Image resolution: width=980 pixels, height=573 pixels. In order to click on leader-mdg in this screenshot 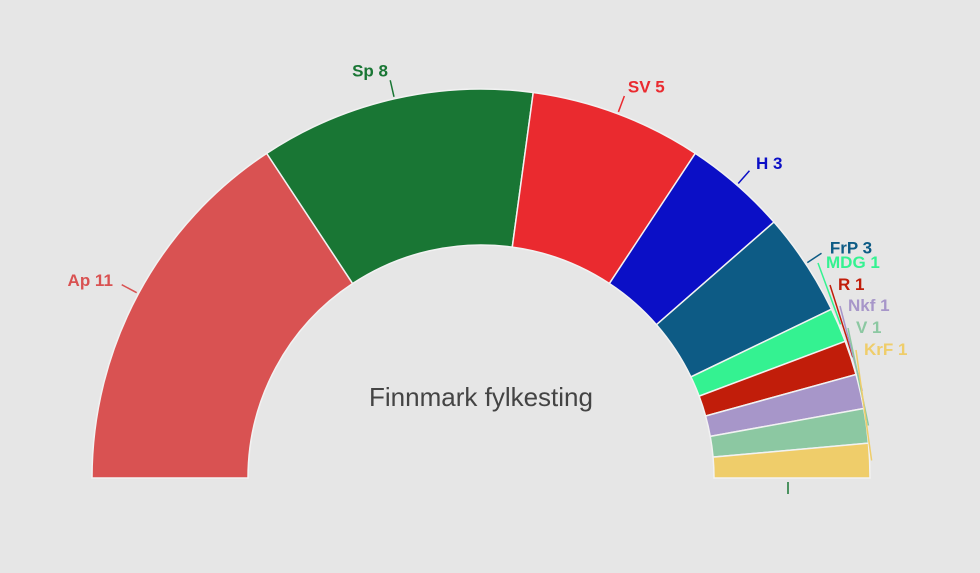, I will do `click(829, 293)`.